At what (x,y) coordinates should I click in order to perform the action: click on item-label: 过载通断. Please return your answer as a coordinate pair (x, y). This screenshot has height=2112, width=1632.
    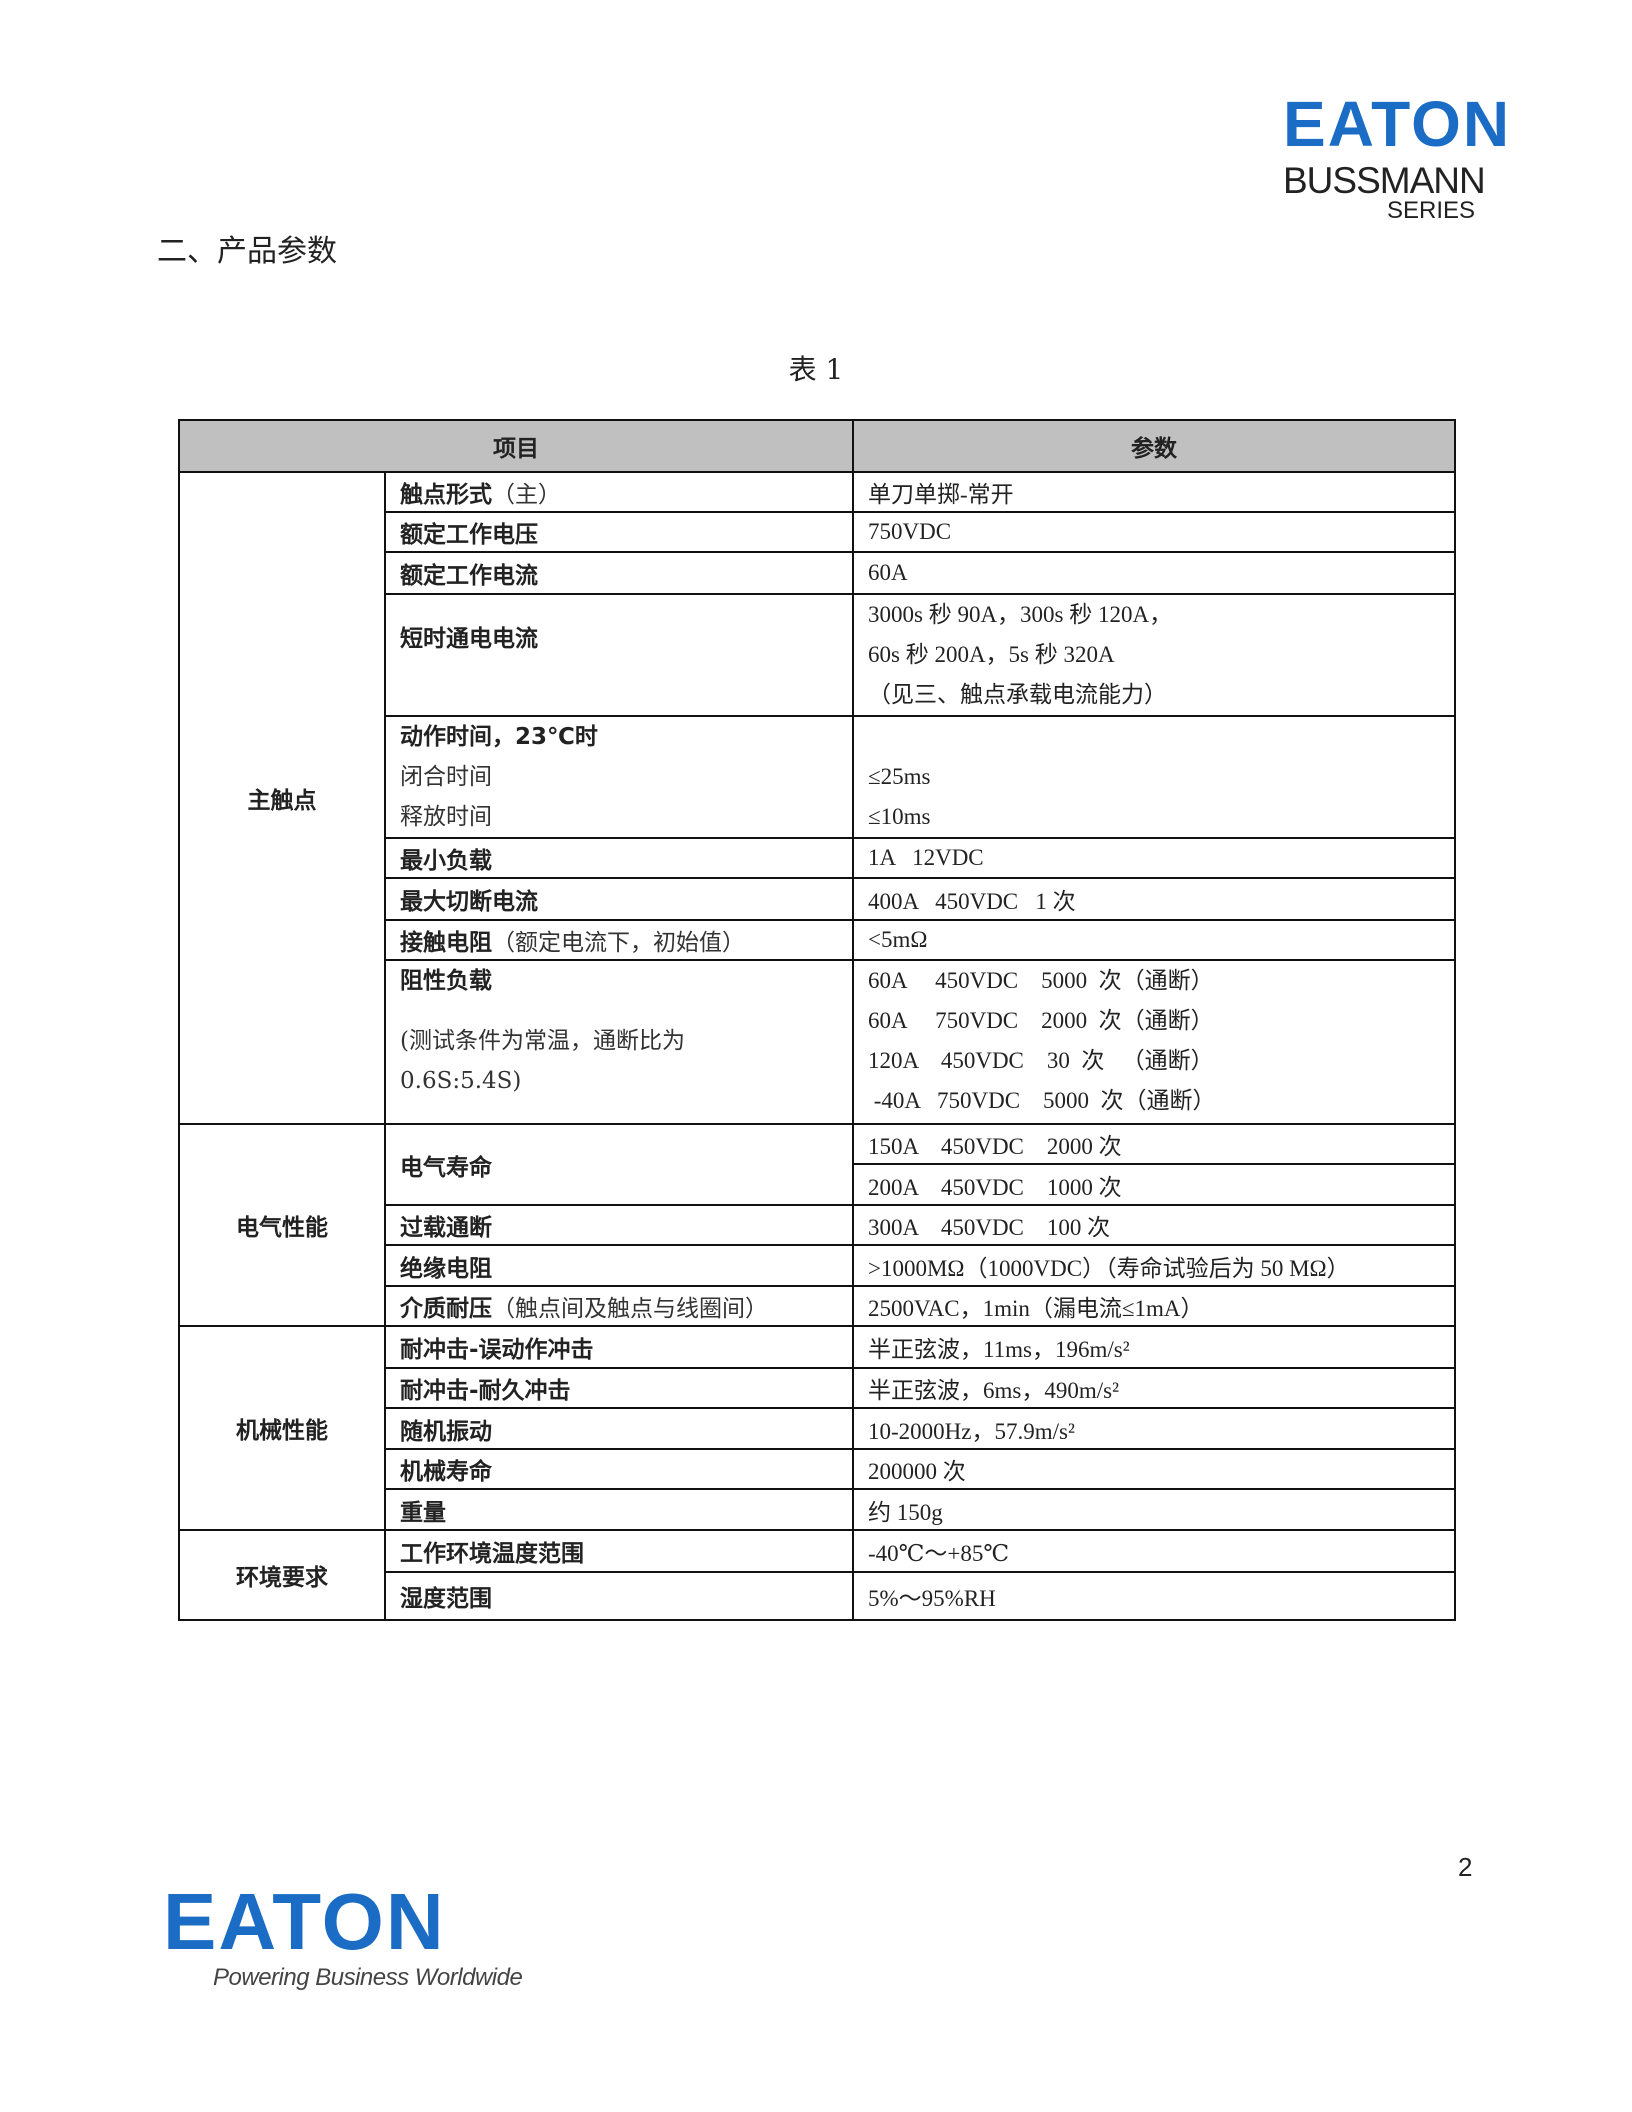
    Looking at the image, I should click on (619, 1225).